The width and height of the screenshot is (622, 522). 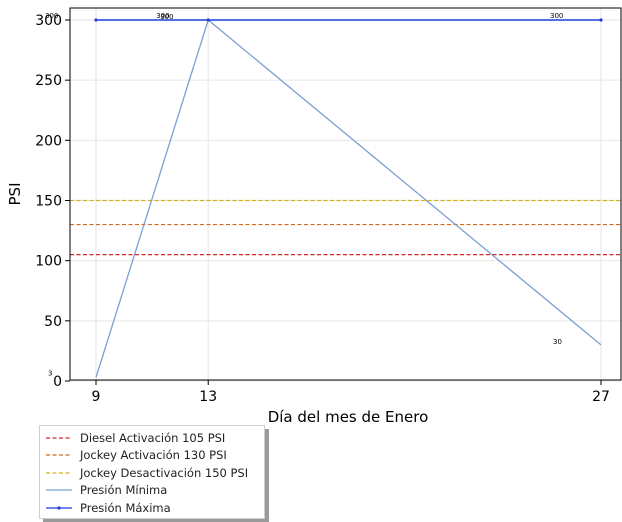 I want to click on legend-label: Jockey Activación 130 PSI, so click(x=153, y=455).